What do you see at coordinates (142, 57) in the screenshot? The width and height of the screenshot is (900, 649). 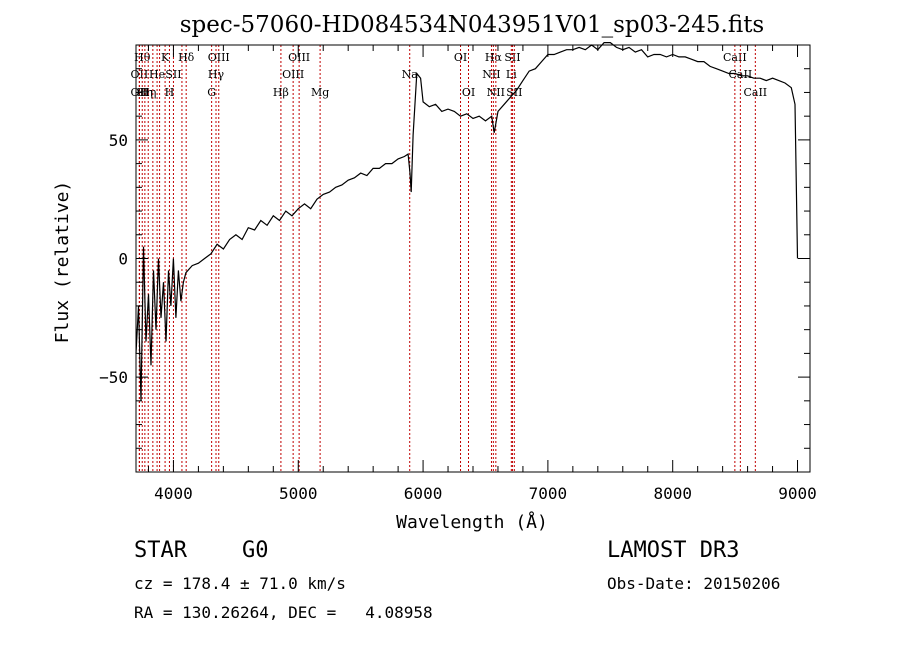 I see `line-marker-label: Hθ` at bounding box center [142, 57].